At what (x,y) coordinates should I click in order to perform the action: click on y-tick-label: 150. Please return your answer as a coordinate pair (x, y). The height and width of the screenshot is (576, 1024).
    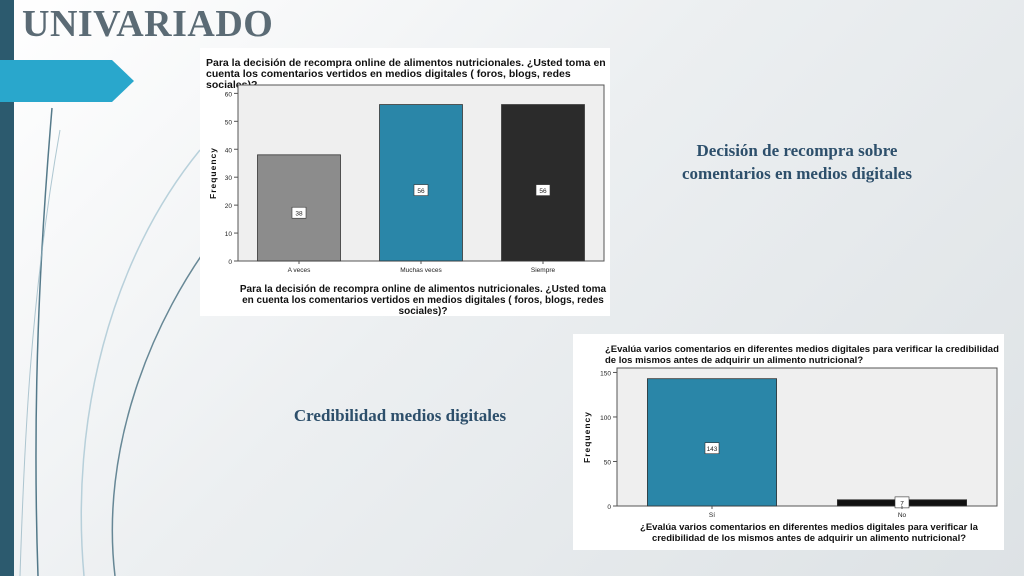
    Looking at the image, I should click on (605, 373).